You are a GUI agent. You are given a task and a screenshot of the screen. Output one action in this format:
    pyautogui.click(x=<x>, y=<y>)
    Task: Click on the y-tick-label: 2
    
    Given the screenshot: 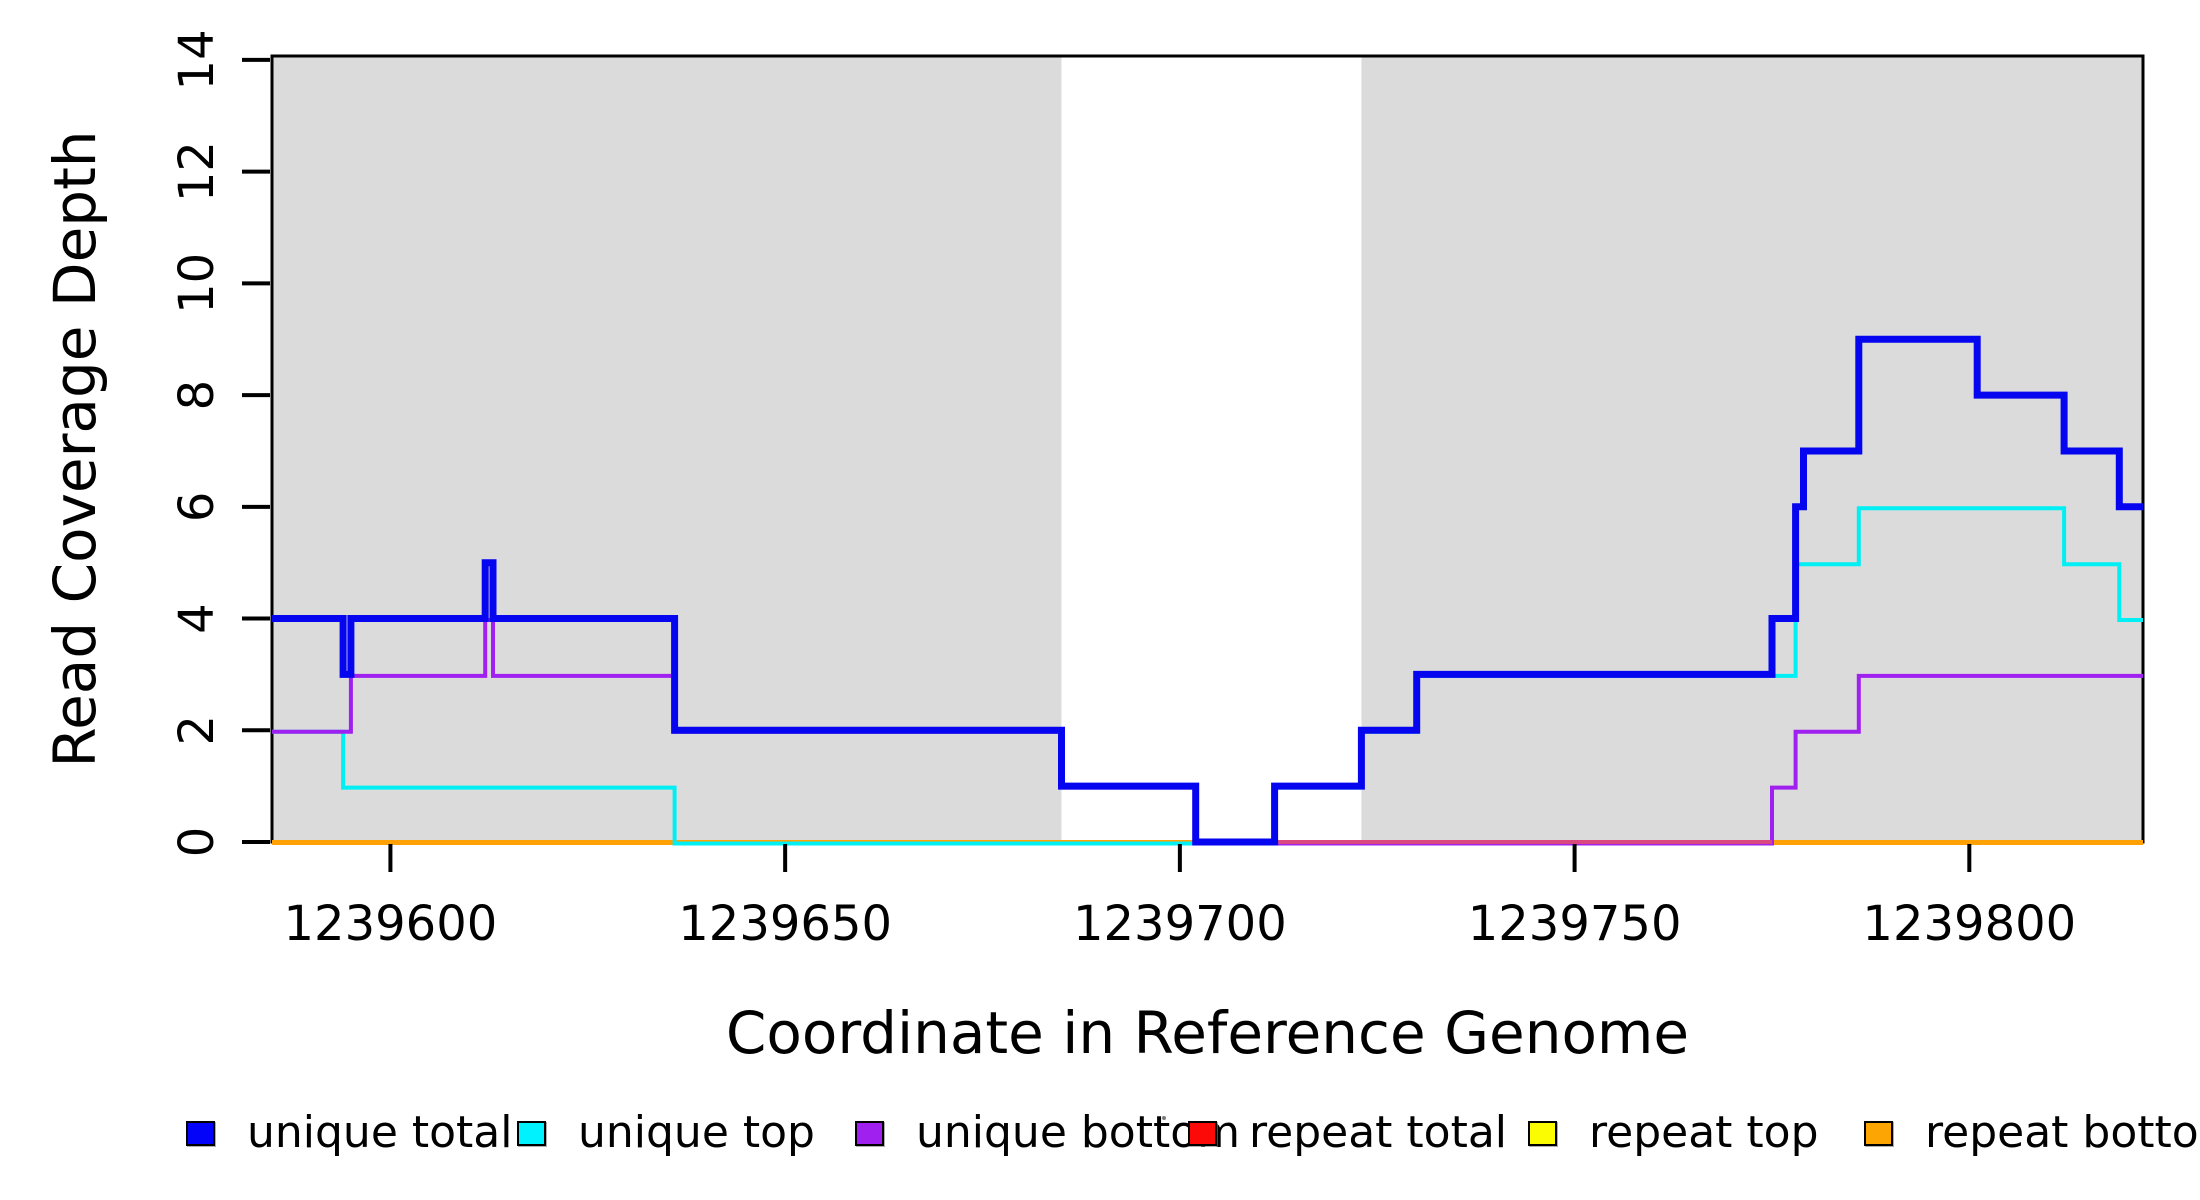 What is the action you would take?
    pyautogui.click(x=197, y=730)
    